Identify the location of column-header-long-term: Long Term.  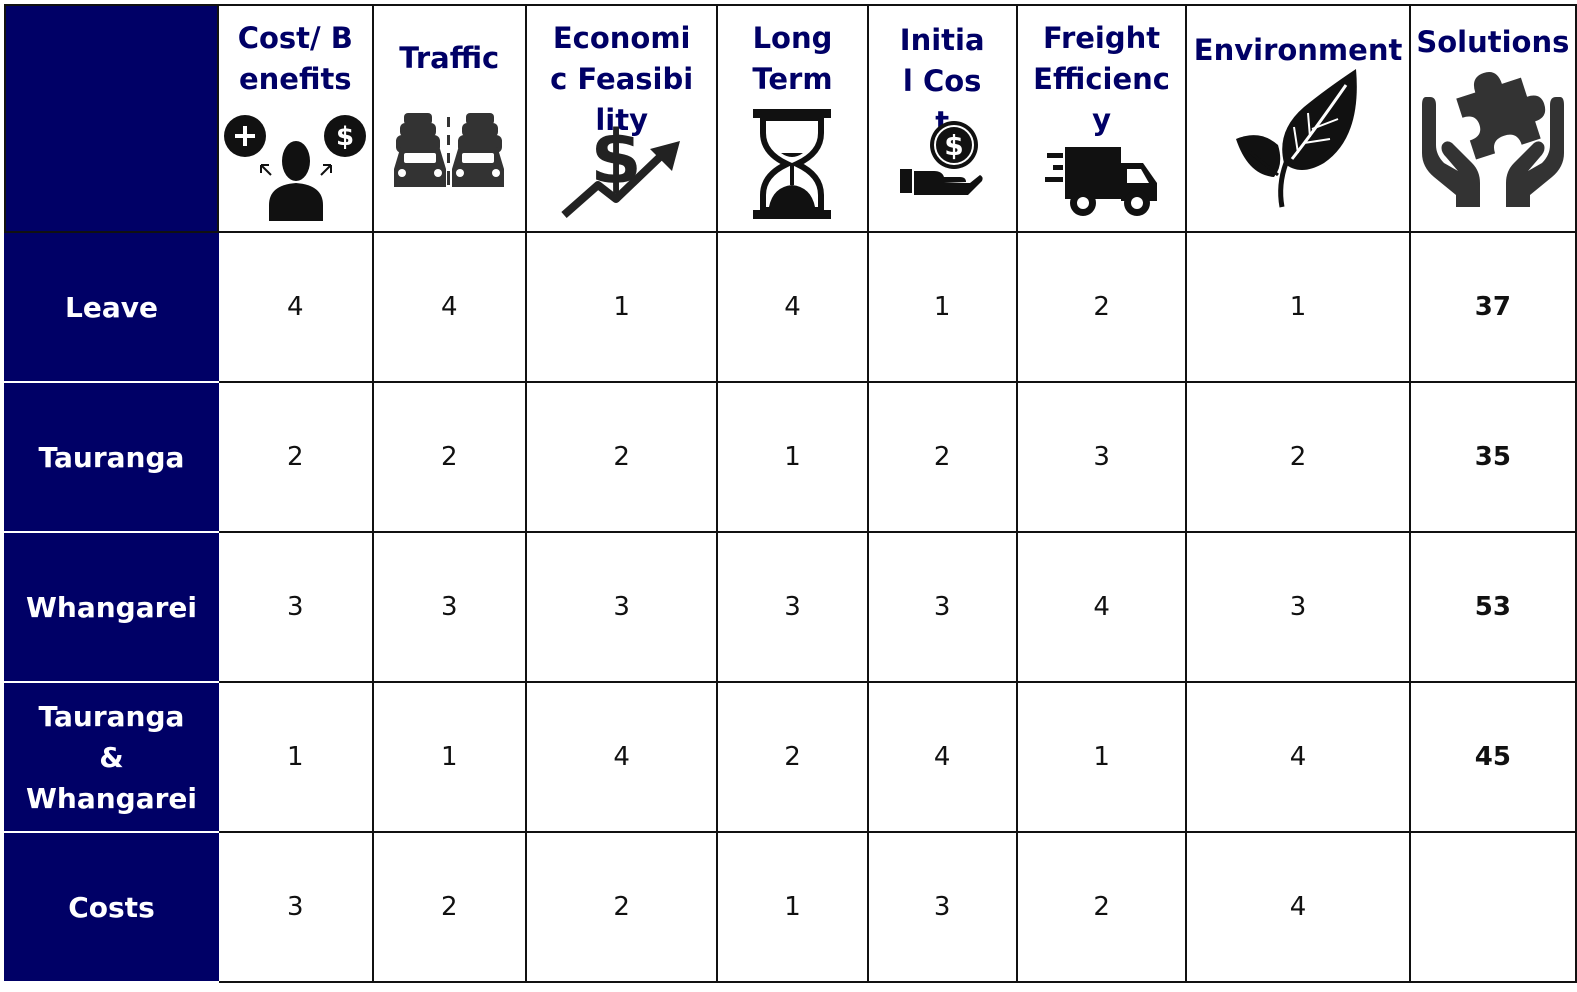
(792, 118).